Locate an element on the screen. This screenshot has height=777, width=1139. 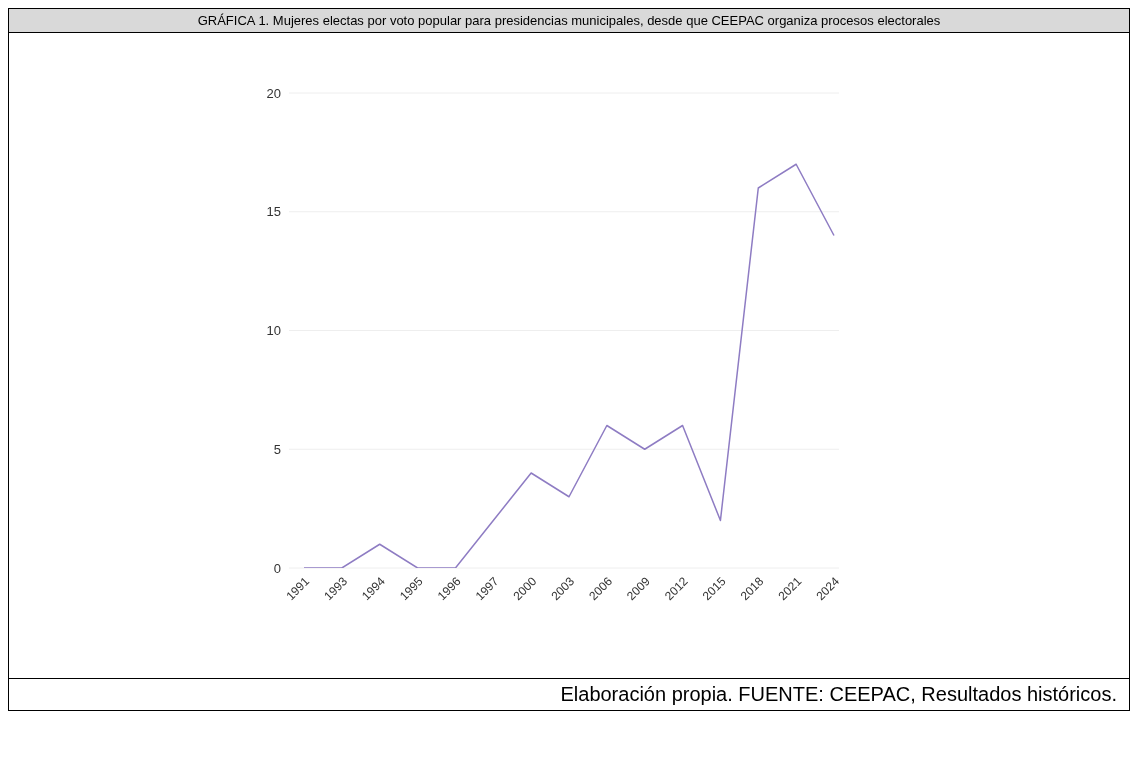
y-tick-label: 20 is located at coordinates (273, 93).